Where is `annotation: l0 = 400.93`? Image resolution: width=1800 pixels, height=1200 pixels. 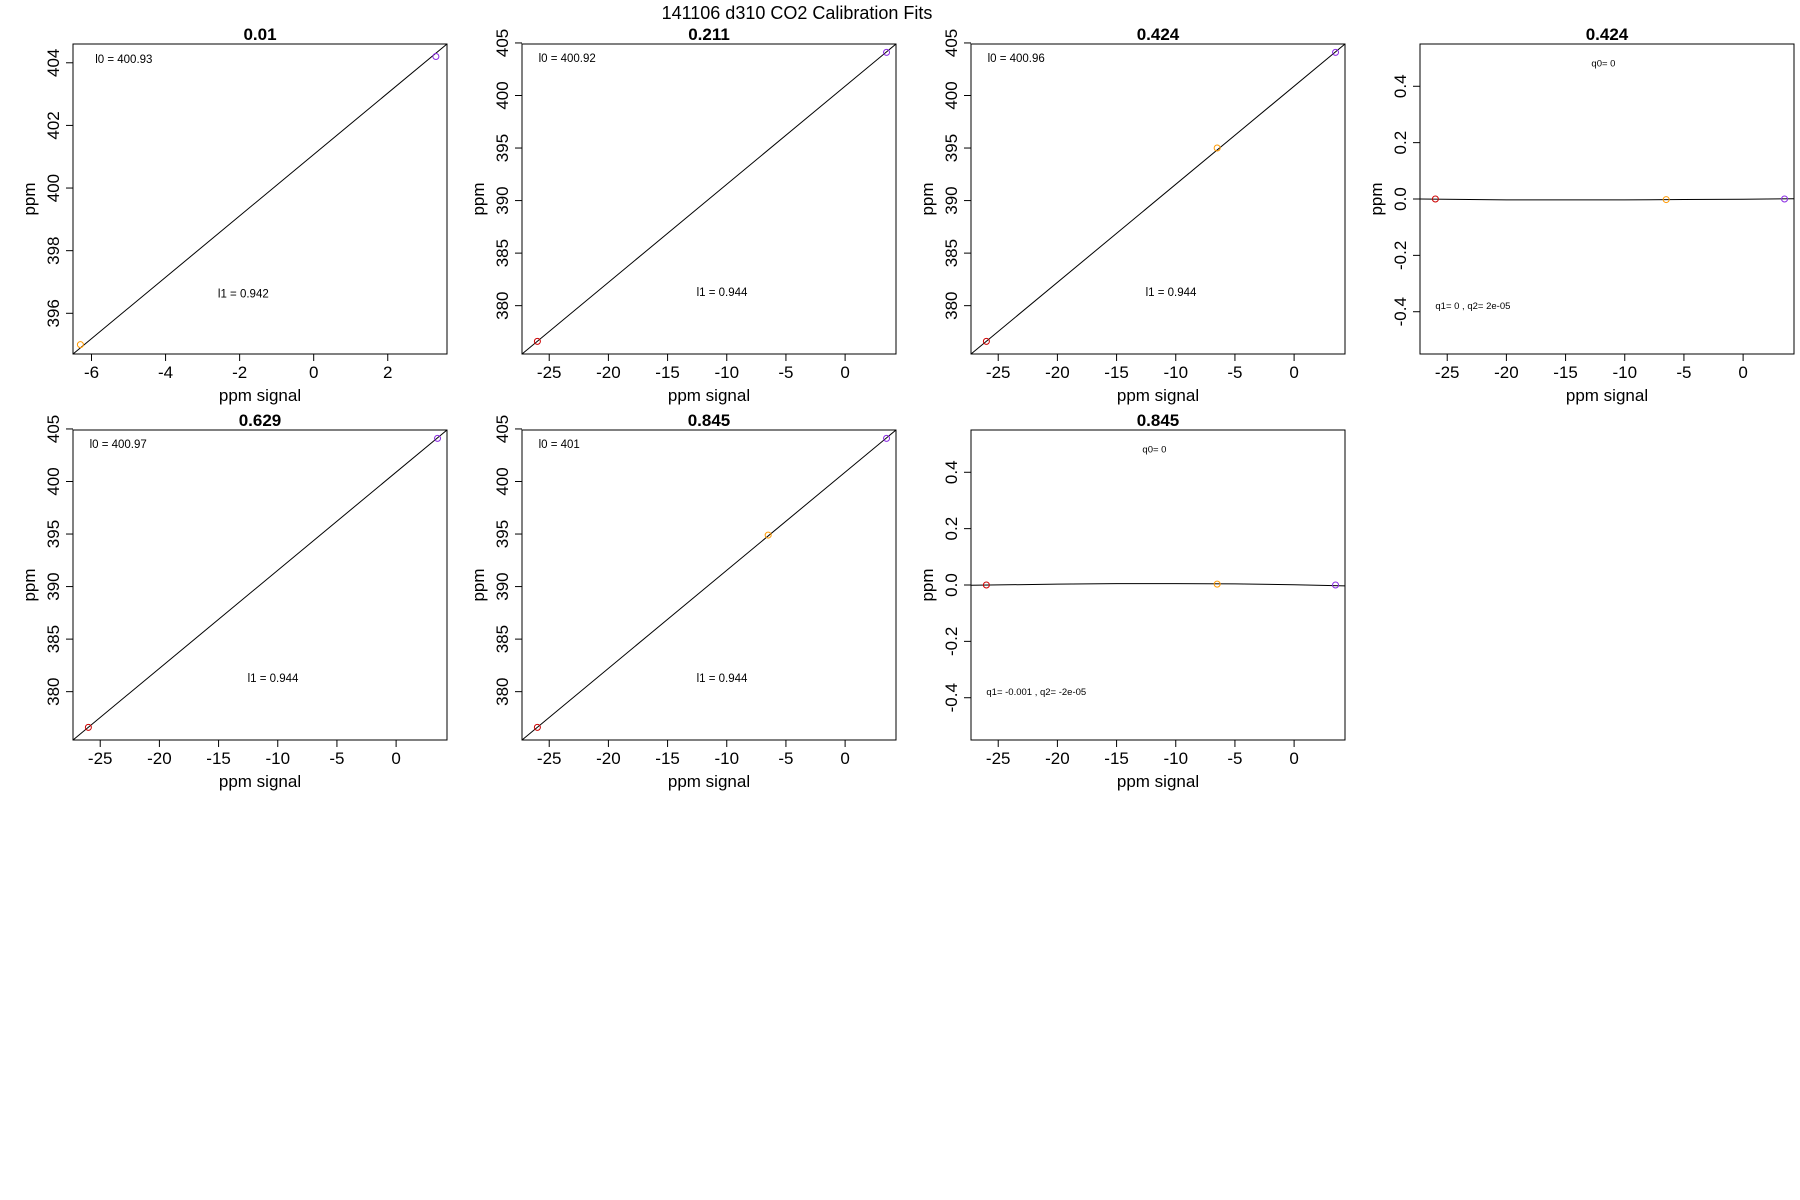
annotation: l0 = 400.93 is located at coordinates (123, 60).